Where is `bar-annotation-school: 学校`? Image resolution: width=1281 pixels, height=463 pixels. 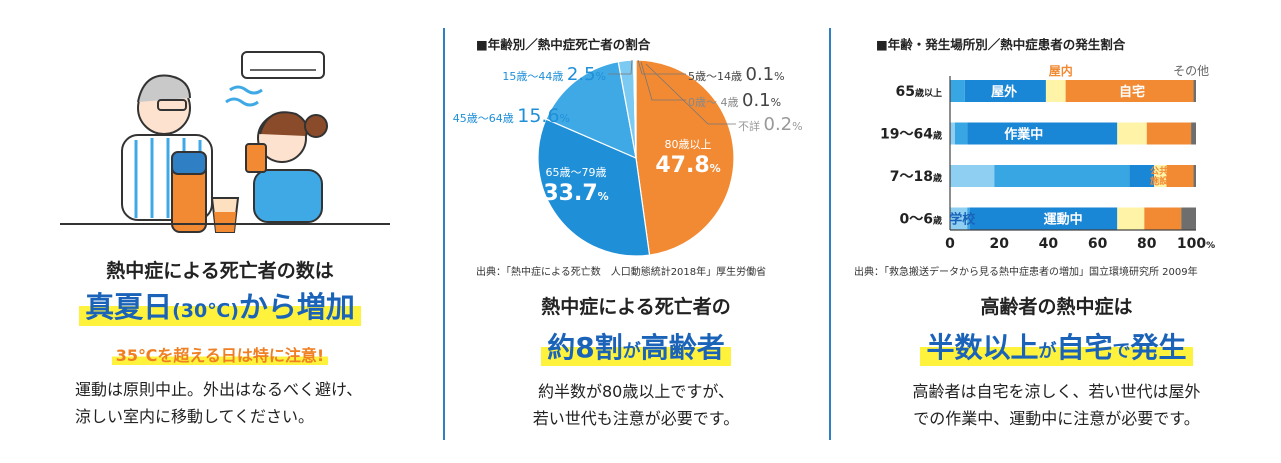 bar-annotation-school: 学校 is located at coordinates (962, 220).